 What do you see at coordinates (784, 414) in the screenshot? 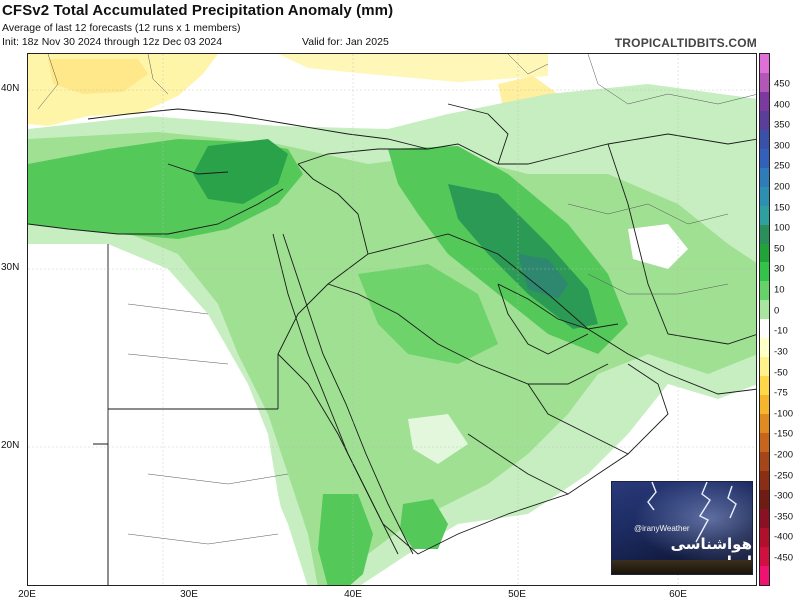
I see `colorbar-tick-label: -100` at bounding box center [784, 414].